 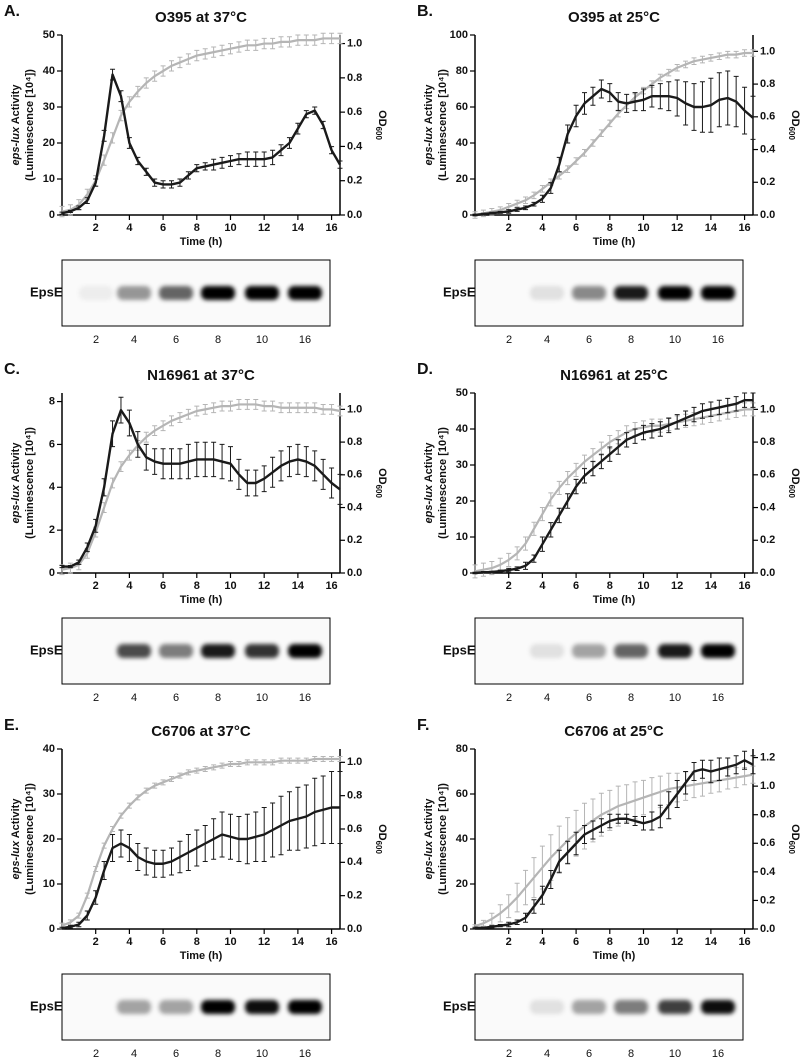 What do you see at coordinates (462, 839) in the screenshot?
I see `y-tick-label: 40` at bounding box center [462, 839].